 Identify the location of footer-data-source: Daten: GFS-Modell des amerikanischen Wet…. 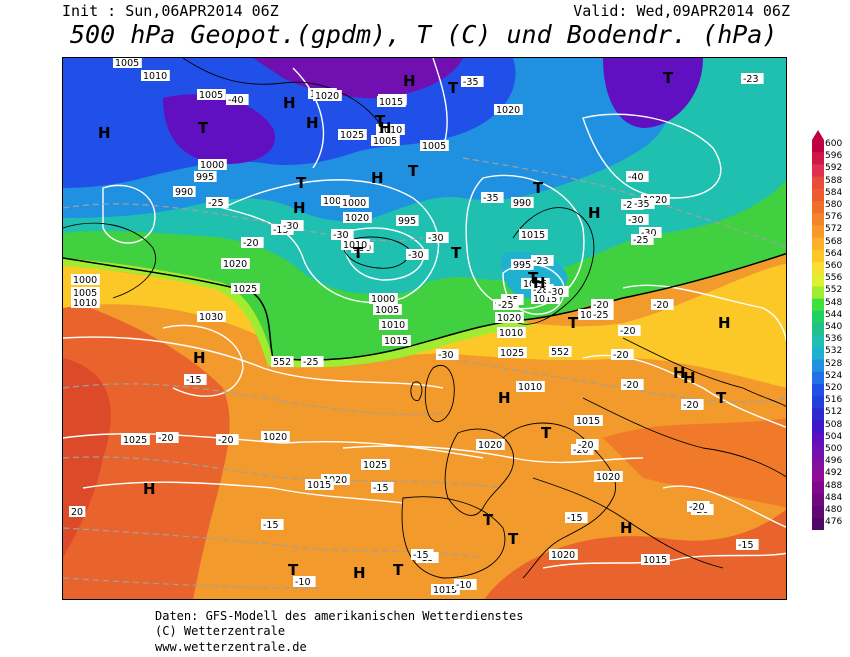
(339, 616).